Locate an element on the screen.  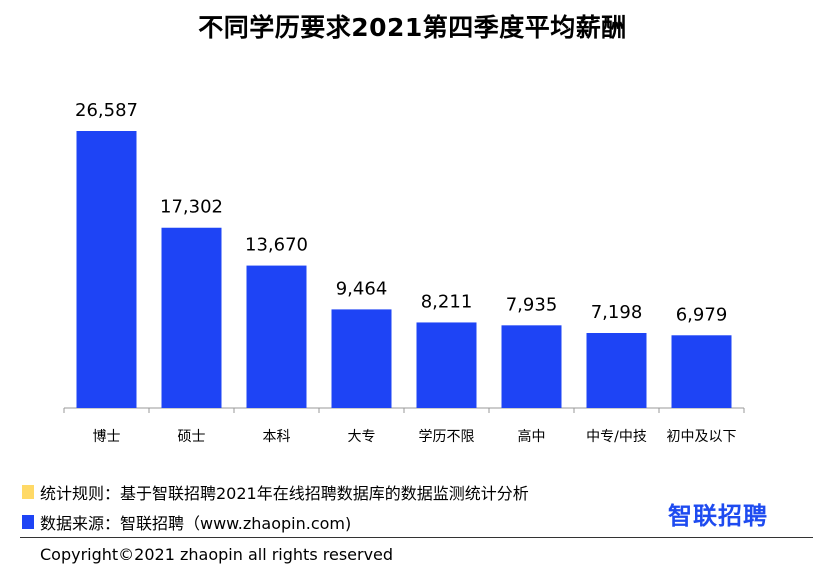
bar-value-label: 7,935 is located at coordinates (532, 304).